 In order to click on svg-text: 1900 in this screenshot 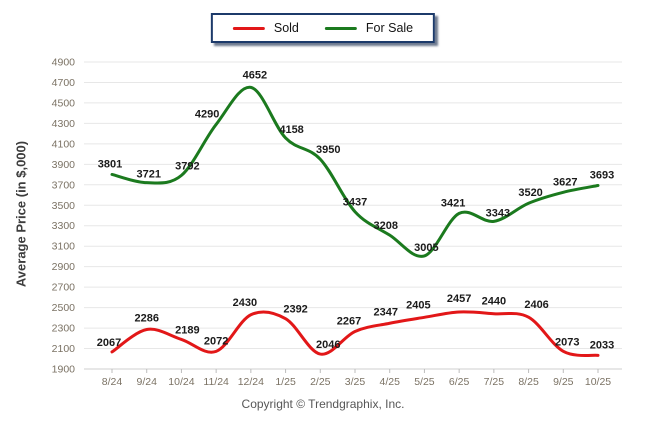, I will do `click(64, 370)`.